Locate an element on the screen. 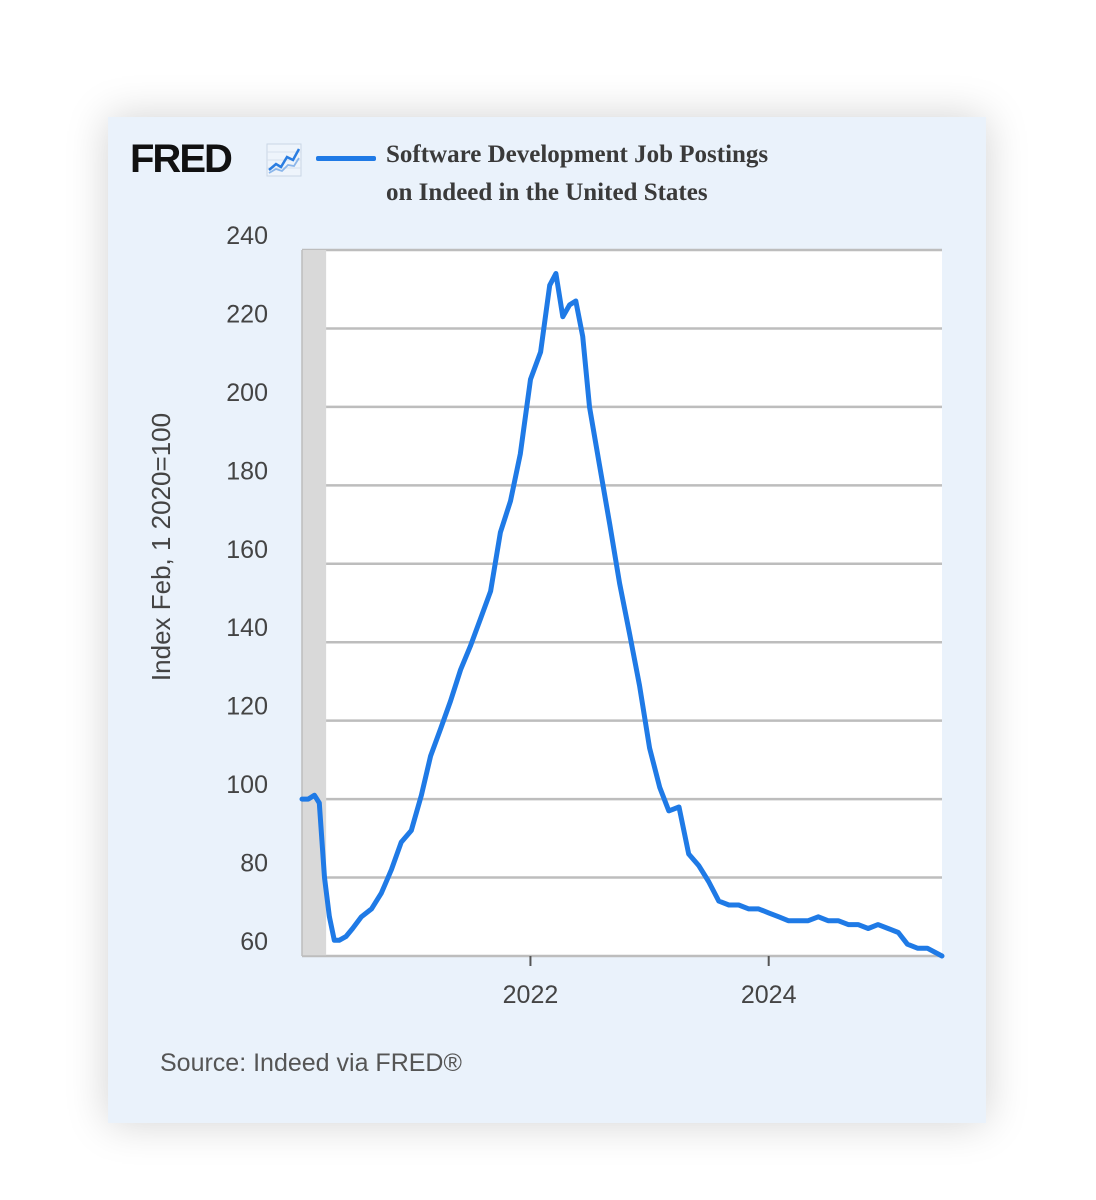 Image resolution: width=1096 pixels, height=1200 pixels. y-tick-label: 60 is located at coordinates (254, 942).